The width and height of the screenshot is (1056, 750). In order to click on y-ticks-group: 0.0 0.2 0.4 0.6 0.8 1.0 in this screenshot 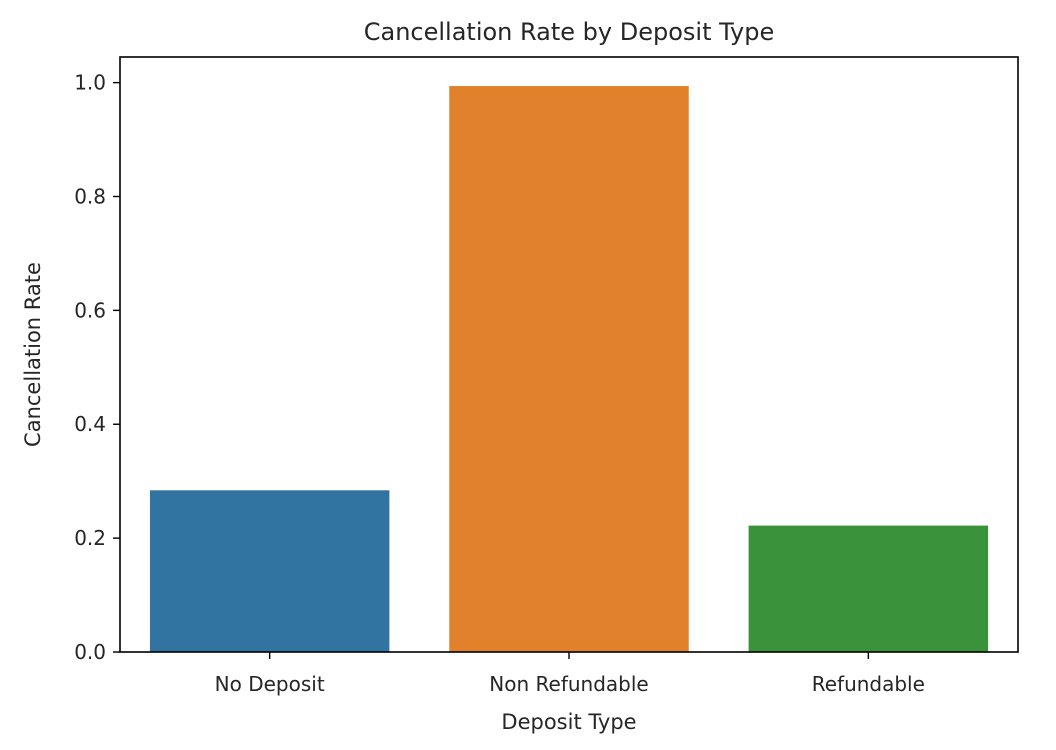, I will do `click(97, 367)`.